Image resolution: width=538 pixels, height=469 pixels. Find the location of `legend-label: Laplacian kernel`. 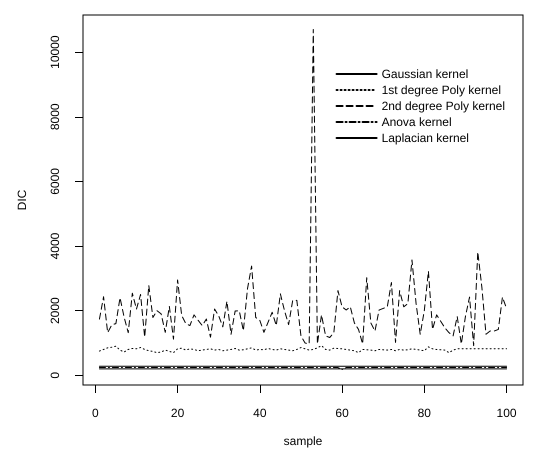

legend-label: Laplacian kernel is located at coordinates (425, 138).